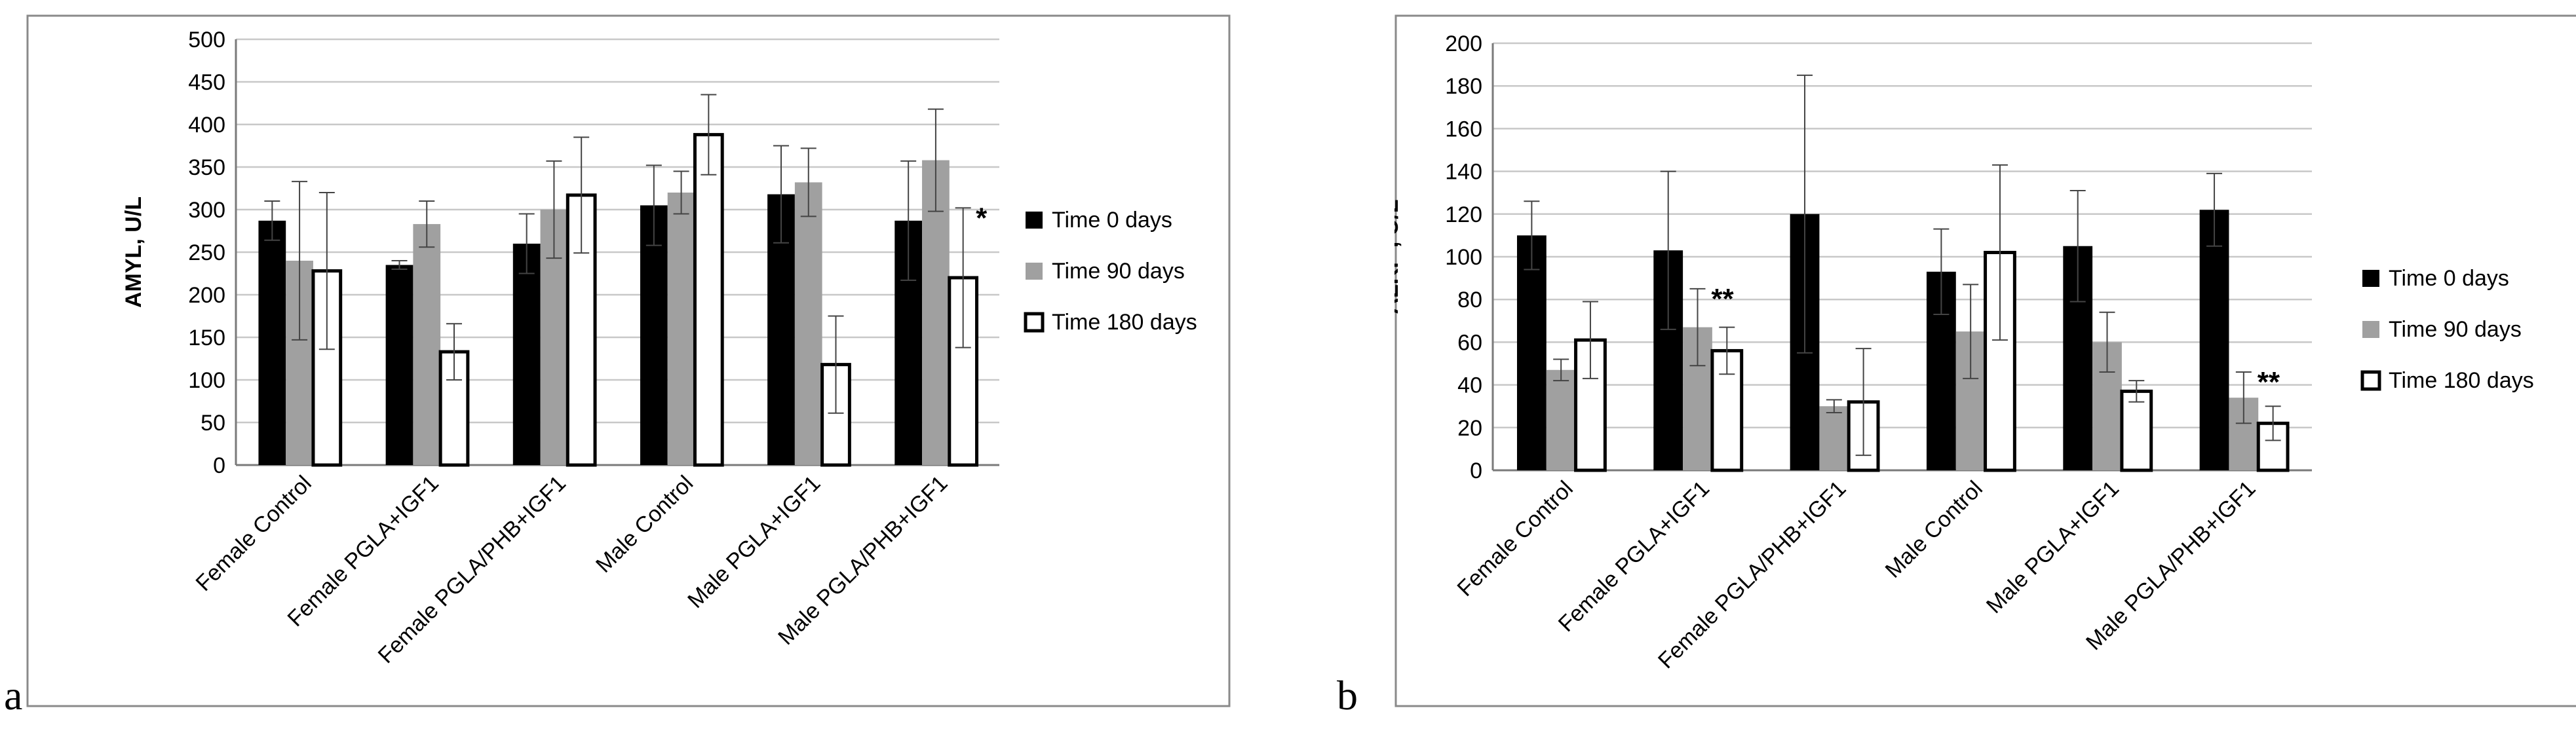 This screenshot has height=729, width=2576. What do you see at coordinates (213, 423) in the screenshot?
I see `chart-a-y-tick-label: 50` at bounding box center [213, 423].